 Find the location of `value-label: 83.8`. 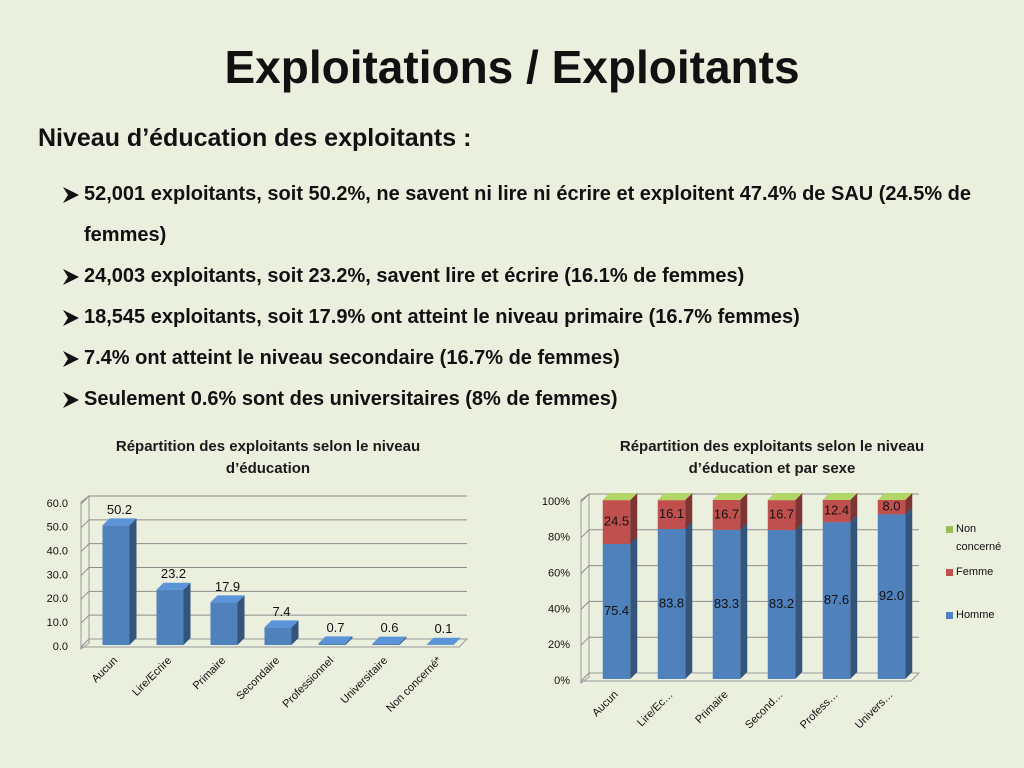

value-label: 83.8 is located at coordinates (671, 602).